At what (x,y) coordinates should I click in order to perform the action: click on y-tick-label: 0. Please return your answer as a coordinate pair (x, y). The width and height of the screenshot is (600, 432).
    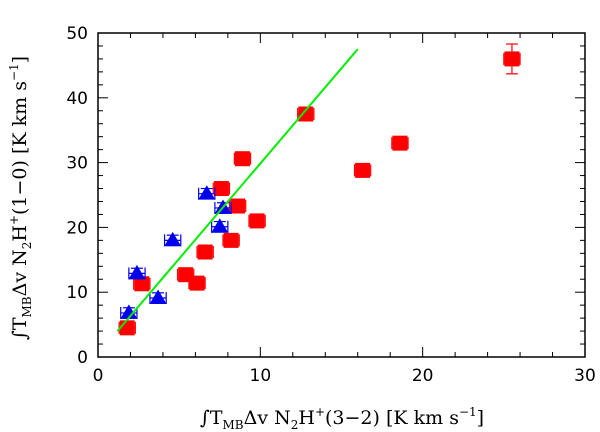
    Looking at the image, I should click on (82, 358).